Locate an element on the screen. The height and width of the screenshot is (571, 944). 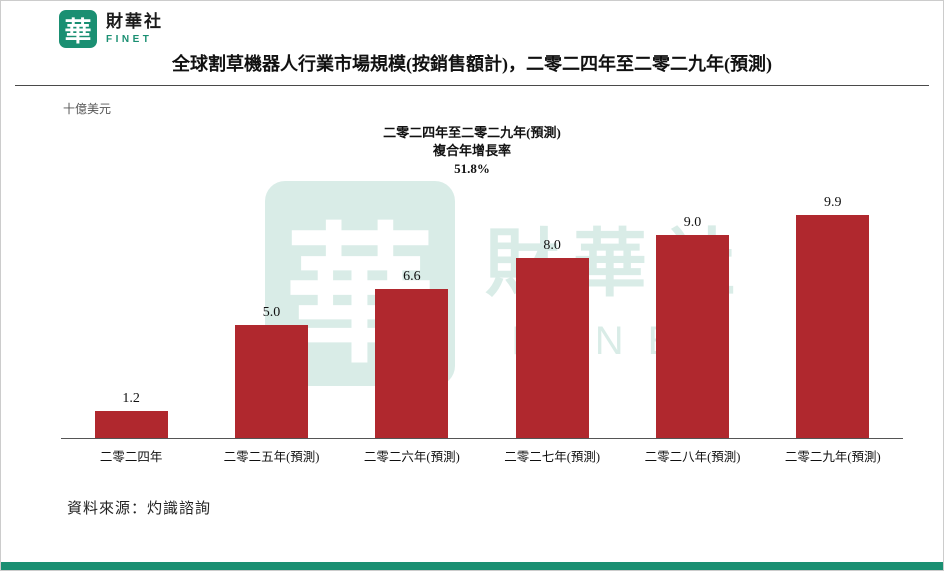
bar-column: 9.9 is located at coordinates (833, 316).